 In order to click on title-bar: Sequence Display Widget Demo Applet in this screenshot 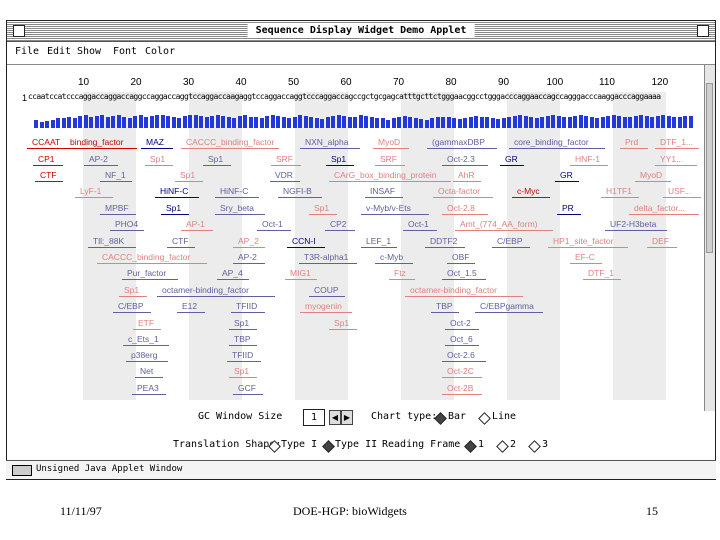, I will do `click(361, 31)`.